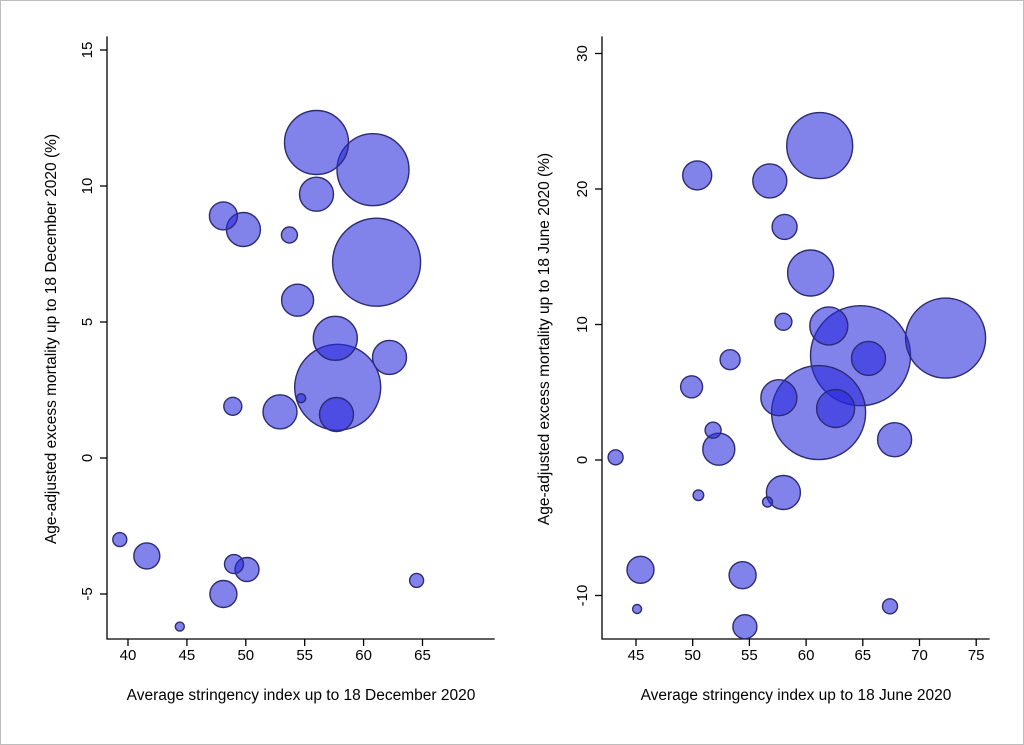 The height and width of the screenshot is (745, 1024). What do you see at coordinates (919, 655) in the screenshot?
I see `x-tick-label: 70` at bounding box center [919, 655].